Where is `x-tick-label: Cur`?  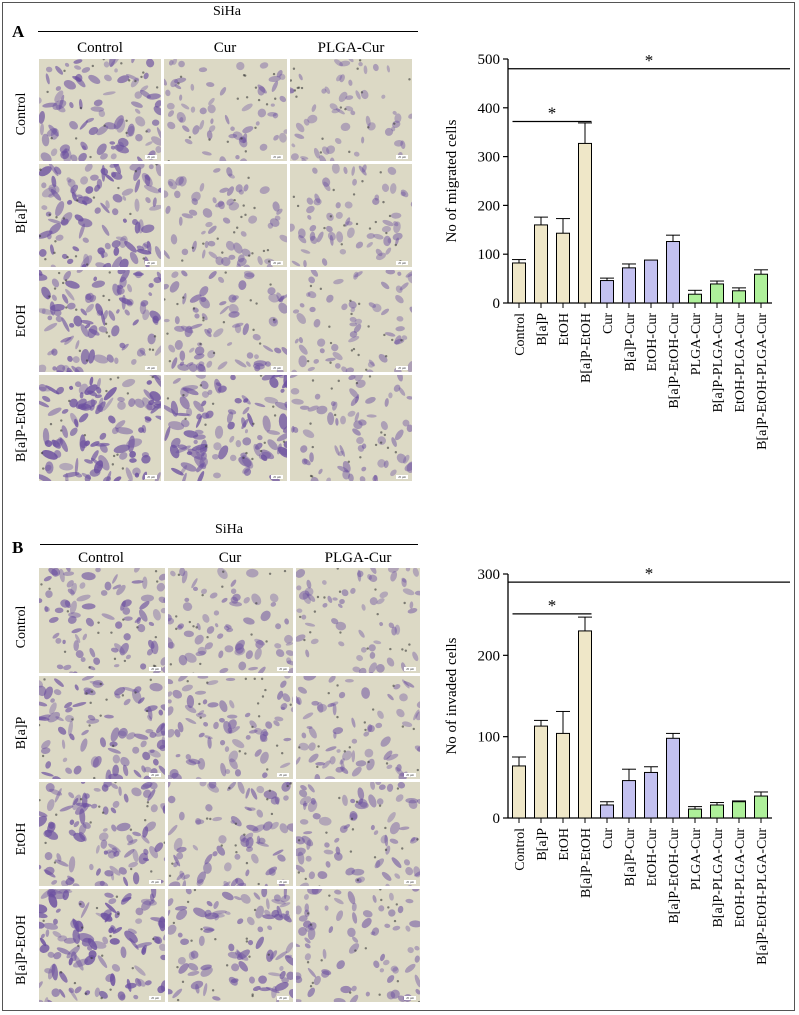 x-tick-label: Cur is located at coordinates (608, 323).